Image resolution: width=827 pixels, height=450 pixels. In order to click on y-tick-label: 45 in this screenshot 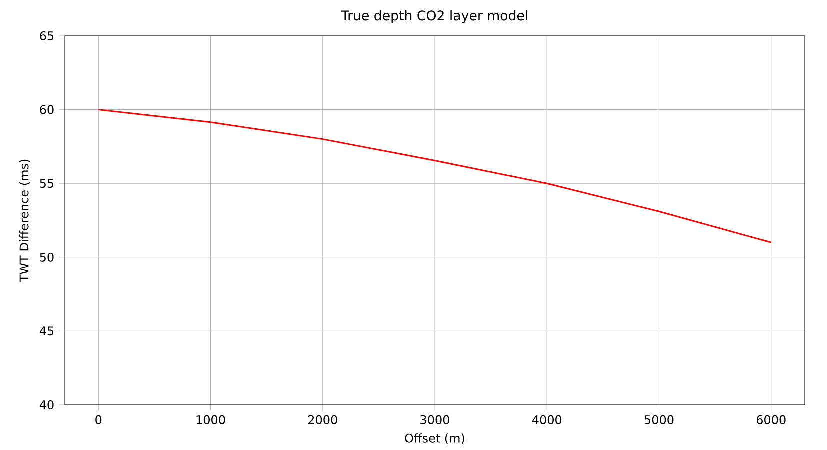, I will do `click(47, 331)`.